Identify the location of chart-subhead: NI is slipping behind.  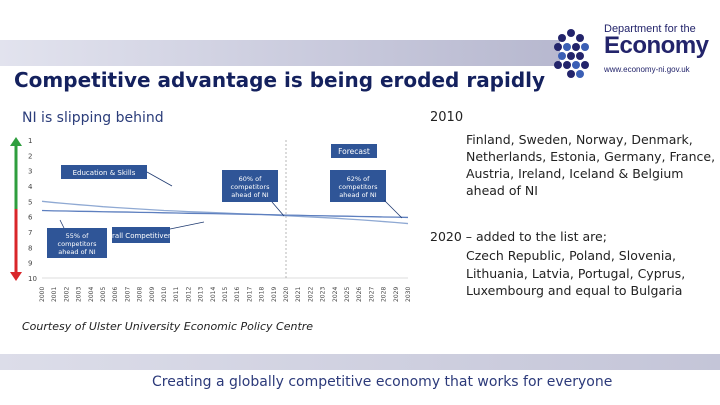
(93, 118).